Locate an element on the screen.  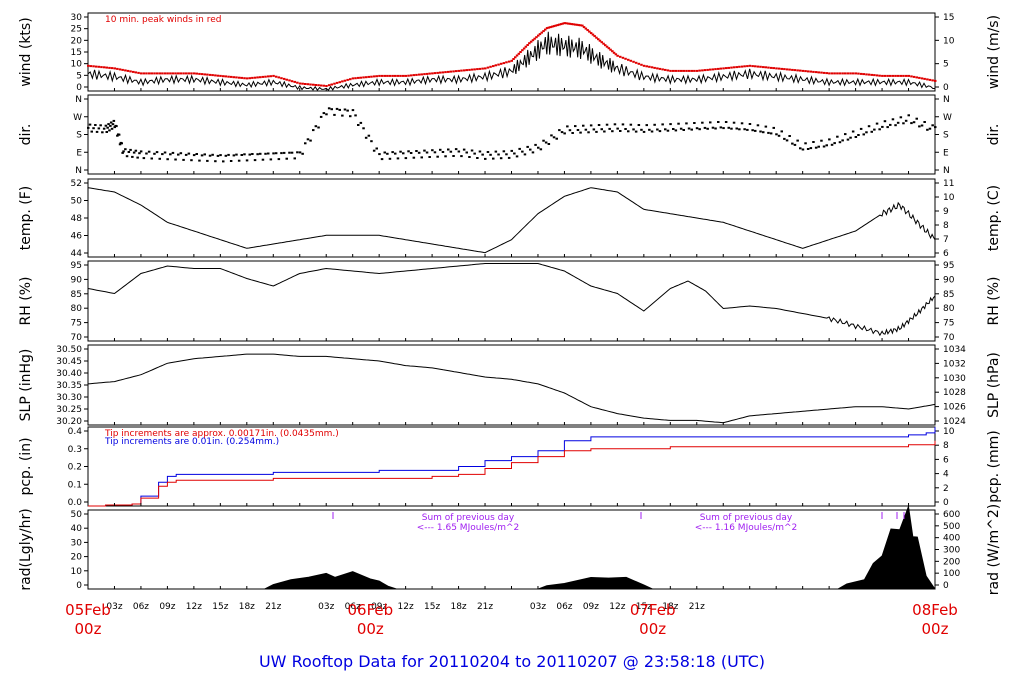
y-tick-label-left: E is located at coordinates (79, 153).